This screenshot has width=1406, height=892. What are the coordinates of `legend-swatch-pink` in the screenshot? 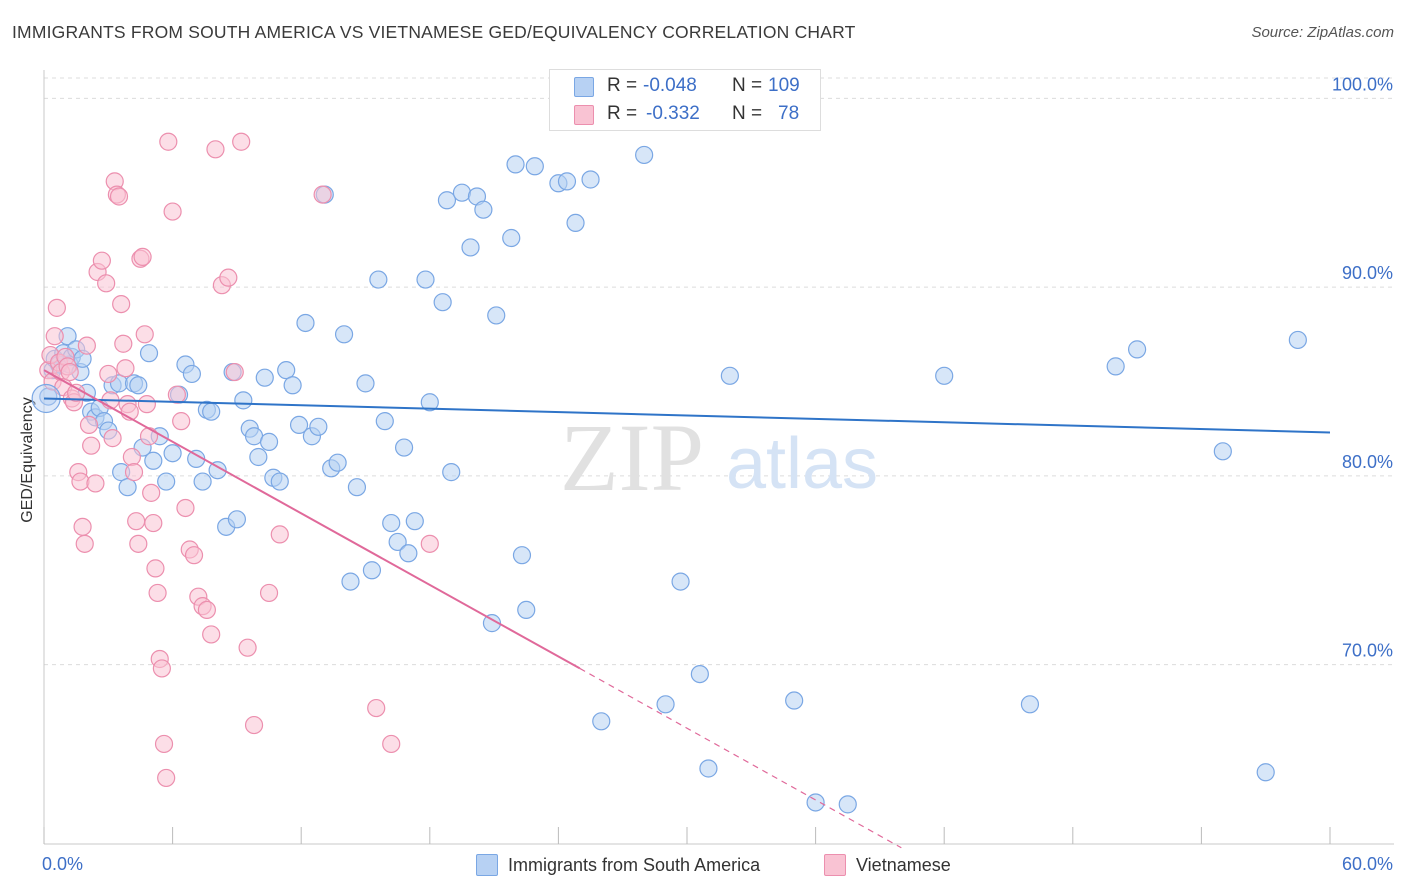 It's located at (835, 865).